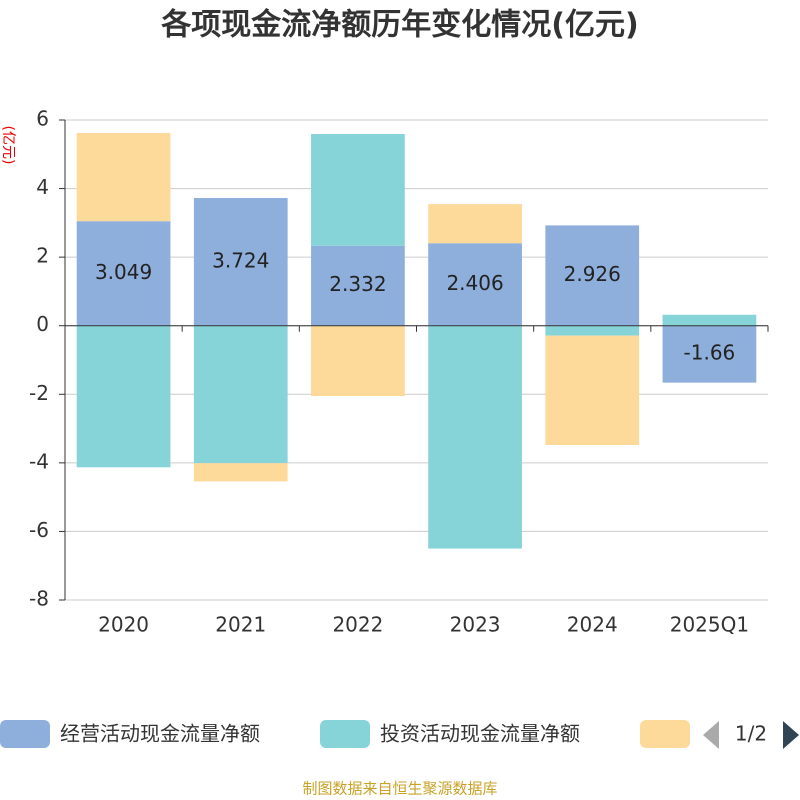 The width and height of the screenshot is (800, 800). What do you see at coordinates (39, 393) in the screenshot?
I see `y-tick-label: -2` at bounding box center [39, 393].